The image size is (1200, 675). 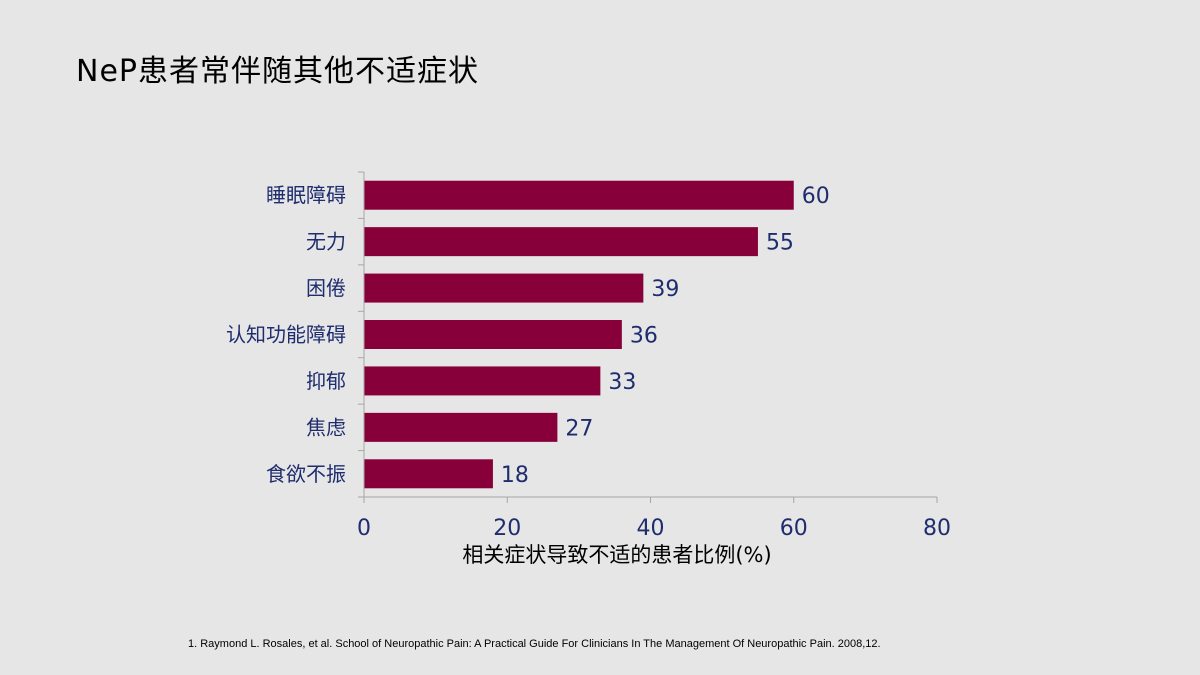 What do you see at coordinates (507, 528) in the screenshot?
I see `x-tick-label: 20` at bounding box center [507, 528].